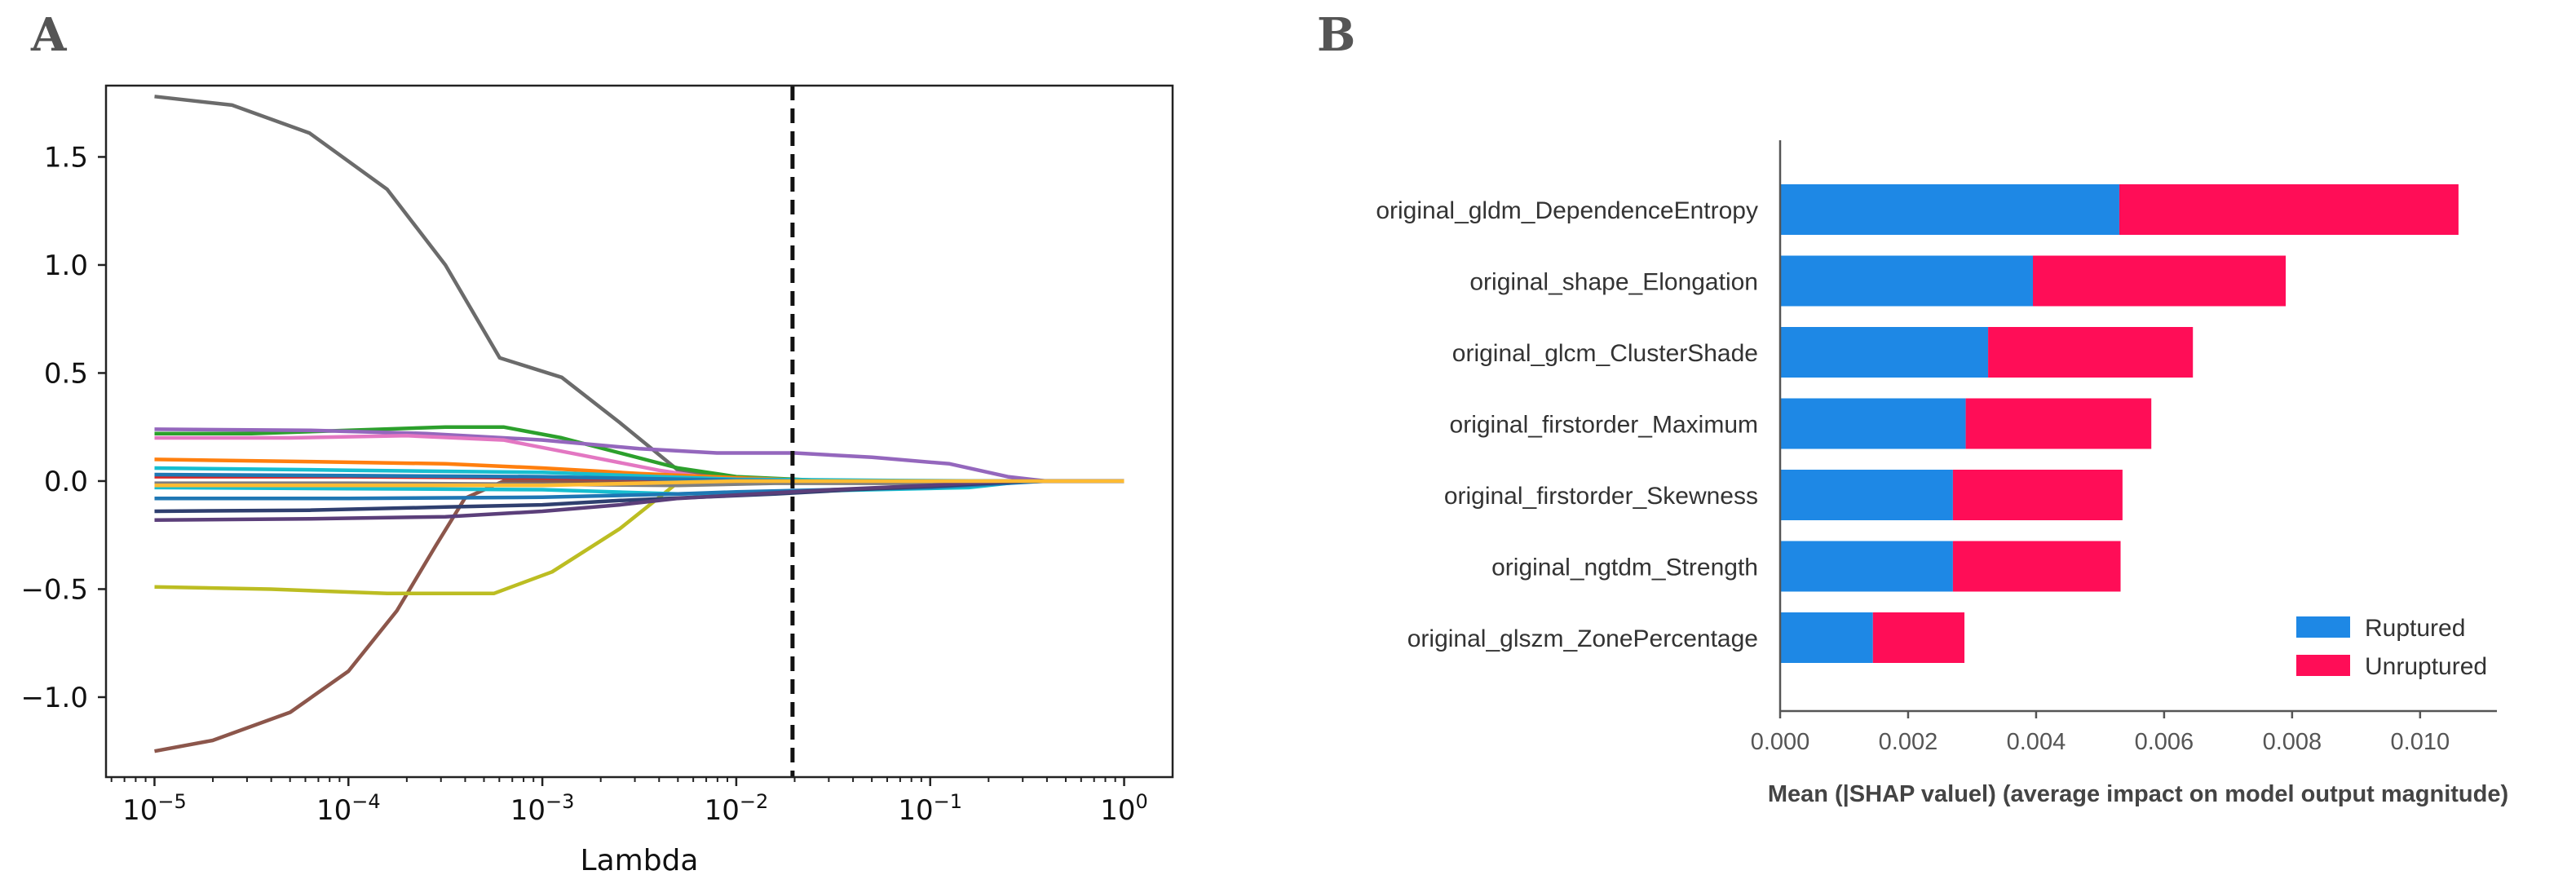 The width and height of the screenshot is (2576, 888). What do you see at coordinates (1336, 35) in the screenshot?
I see `panel-b-label: B` at bounding box center [1336, 35].